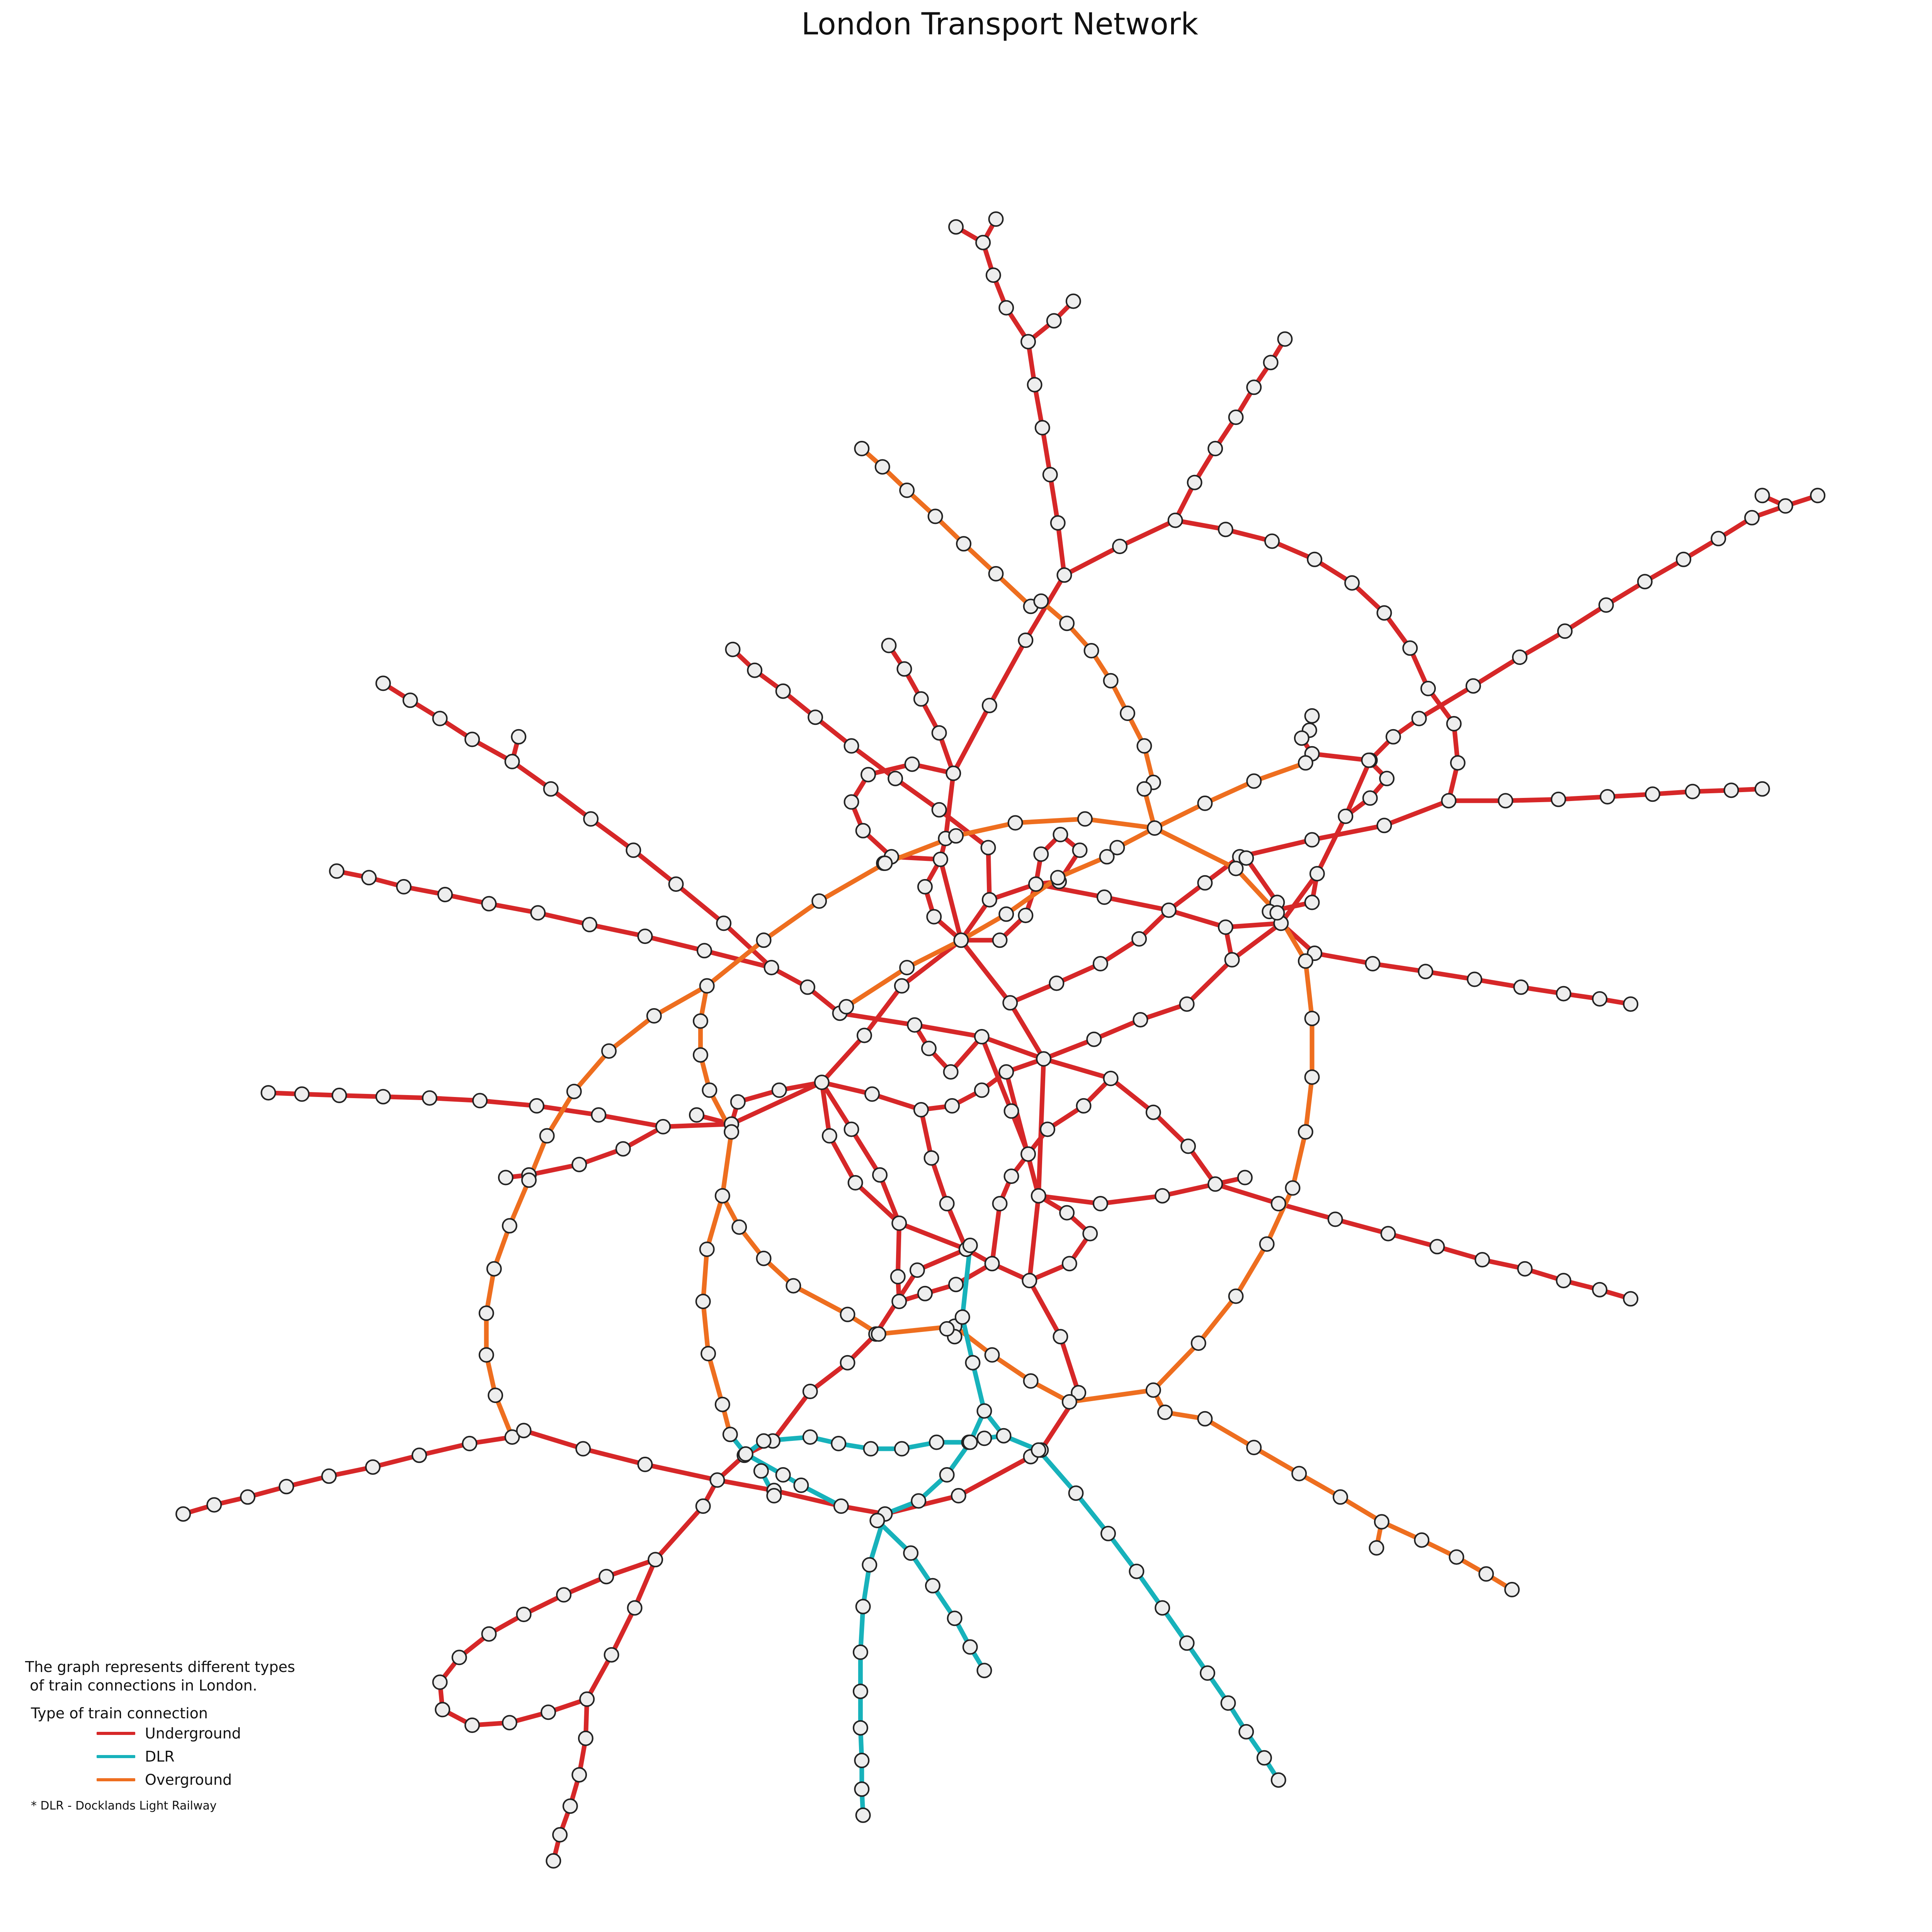 Image resolution: width=1932 pixels, height=1932 pixels. What do you see at coordinates (199, 1733) in the screenshot?
I see `legend-entry-underground: Underground` at bounding box center [199, 1733].